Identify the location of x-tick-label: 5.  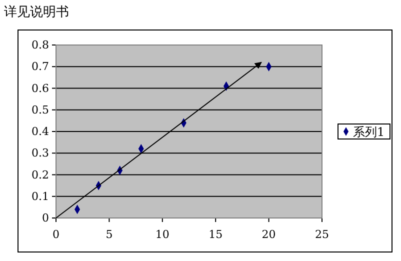
(109, 235).